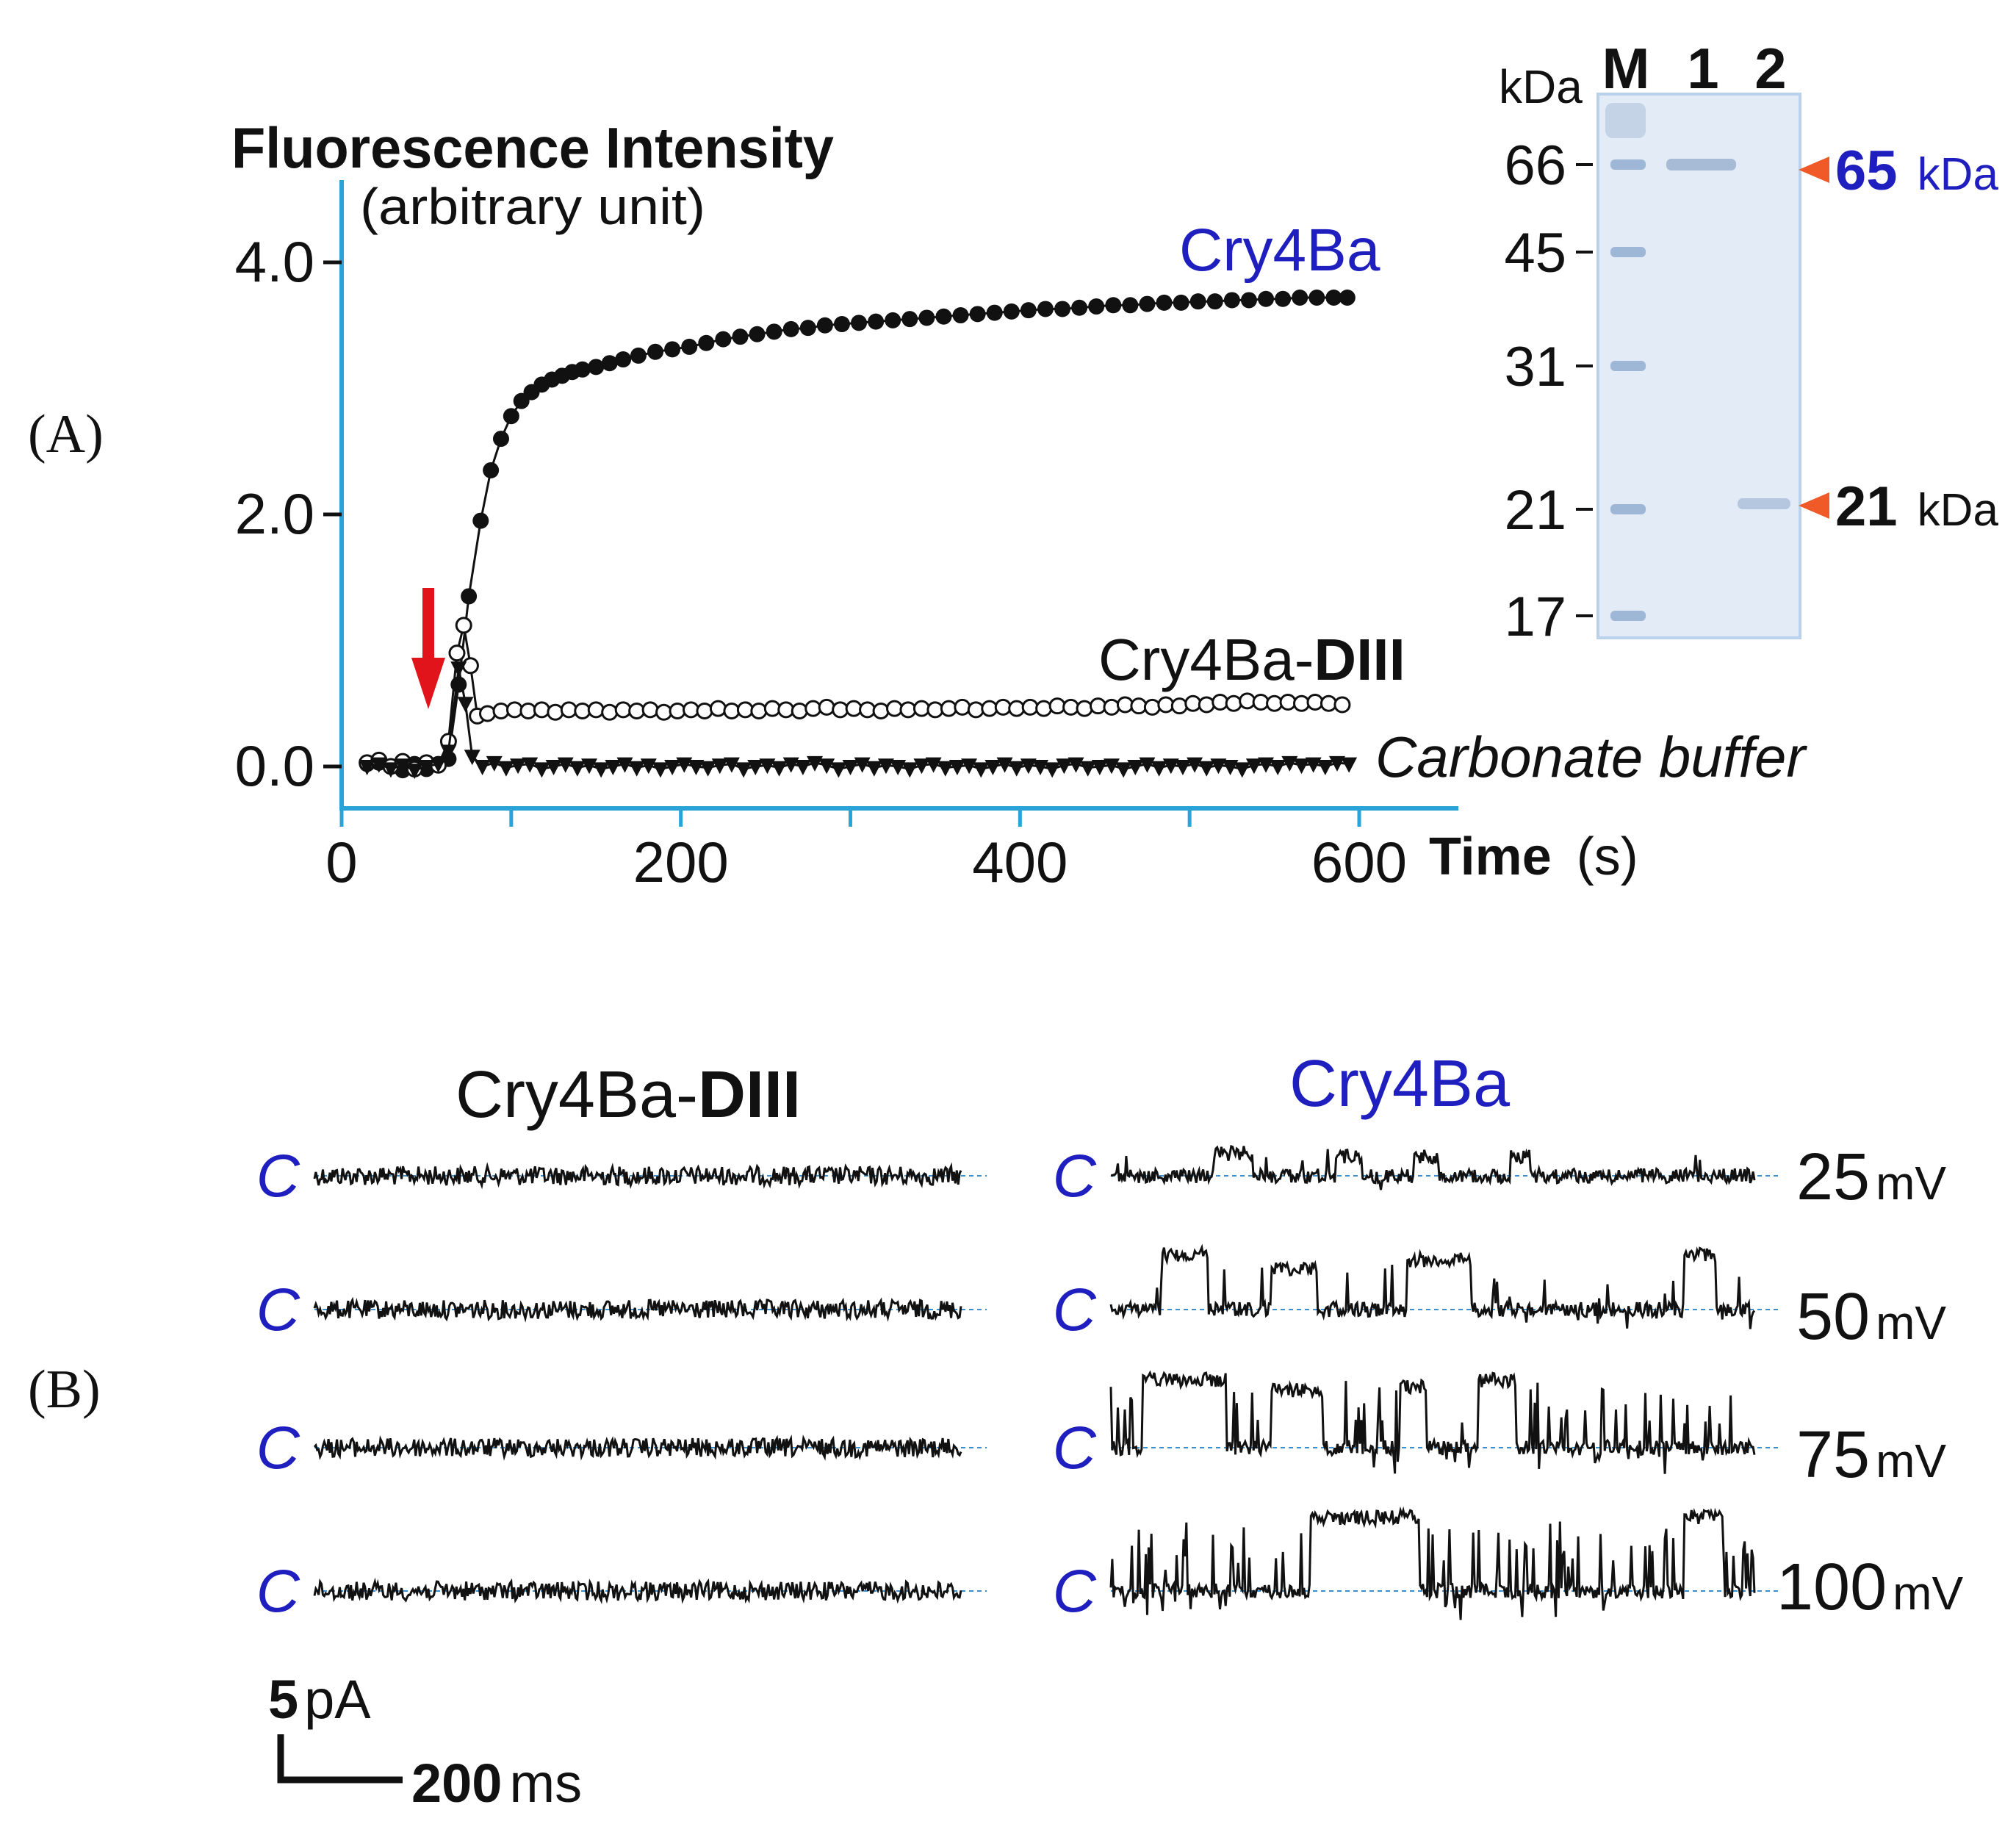  What do you see at coordinates (1535, 253) in the screenshot?
I see `ladder-label: 45` at bounding box center [1535, 253].